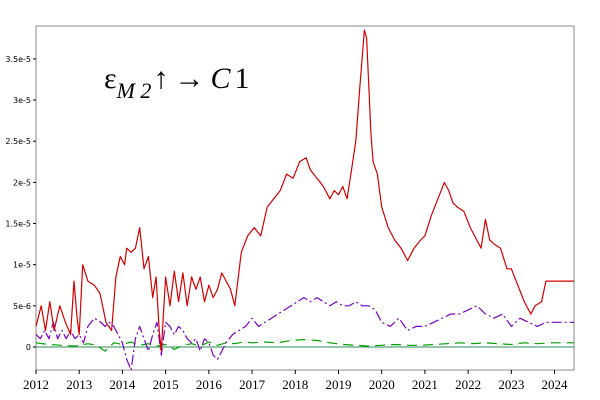 This screenshot has width=600, height=400. I want to click on annotation-right-arrow: →, so click(189, 78).